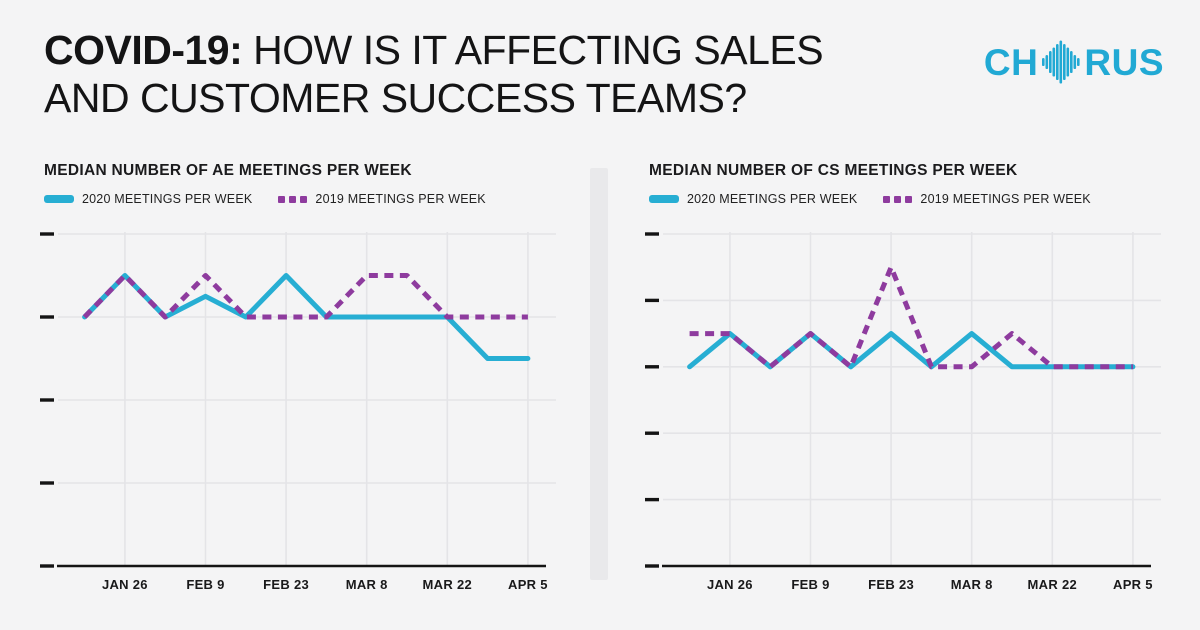  I want to click on chart-title: MEDIAN NUMBER OF CS MEETINGS PER WEEK, so click(833, 170).